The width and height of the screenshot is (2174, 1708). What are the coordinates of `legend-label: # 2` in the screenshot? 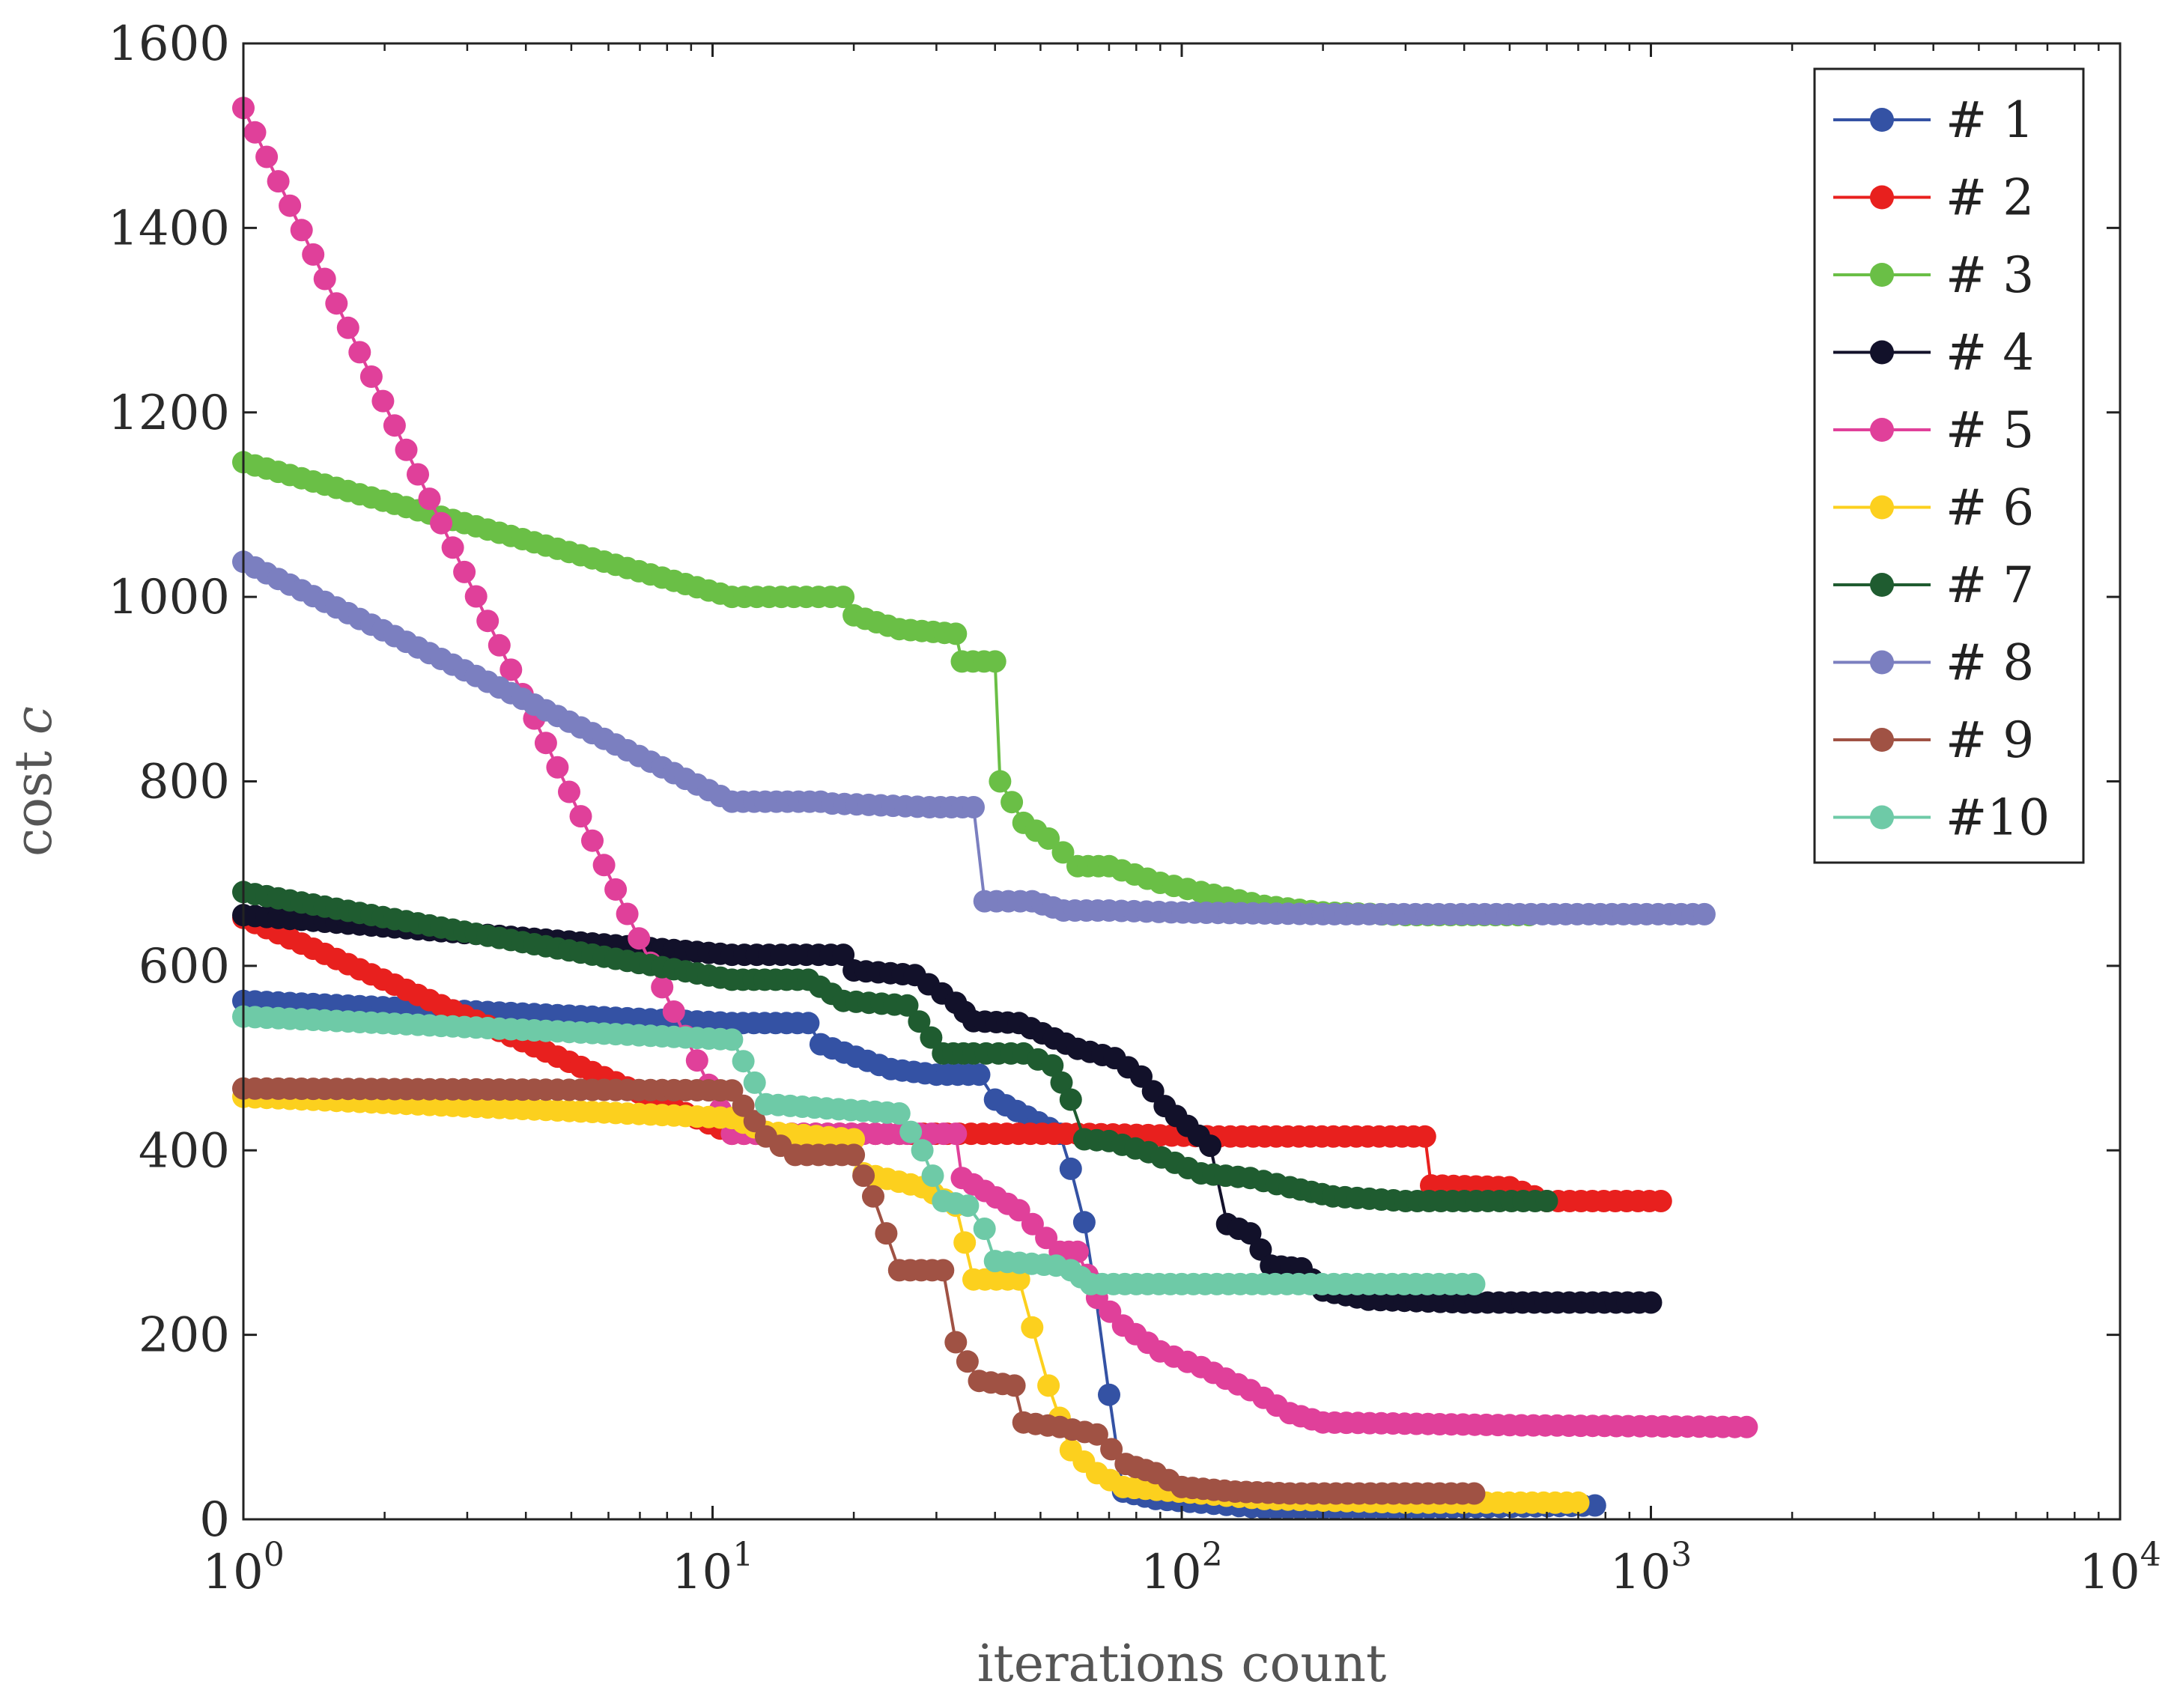 It's located at (1990, 198).